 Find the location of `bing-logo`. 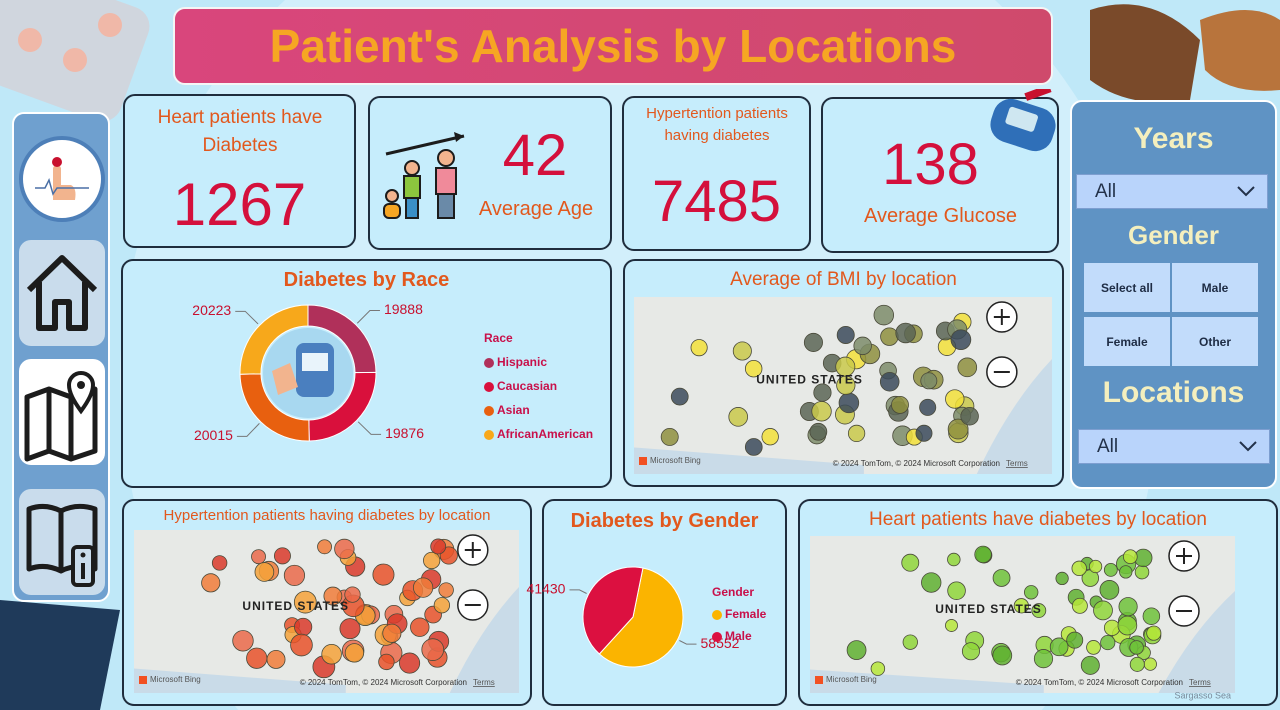

bing-logo is located at coordinates (643, 461).